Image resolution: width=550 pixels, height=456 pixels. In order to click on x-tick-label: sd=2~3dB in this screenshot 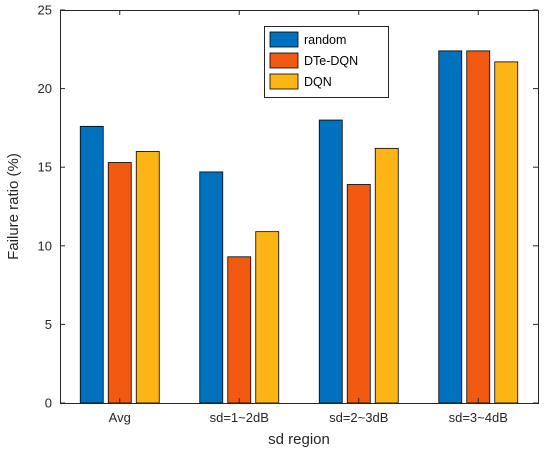, I will do `click(358, 417)`.